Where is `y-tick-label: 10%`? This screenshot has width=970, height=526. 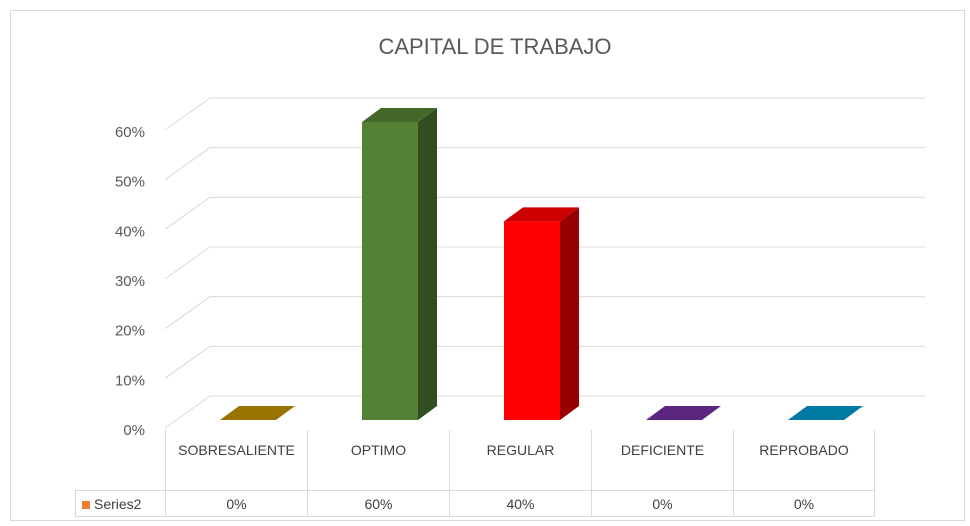
y-tick-label: 10% is located at coordinates (130, 380).